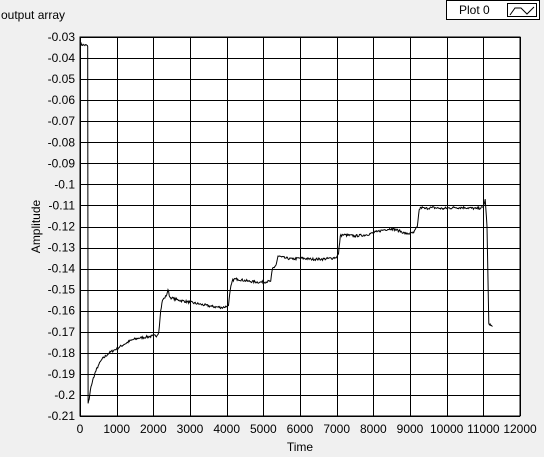 Image resolution: width=544 pixels, height=457 pixels. Describe the element at coordinates (263, 429) in the screenshot. I see `x-tick-label: 5000` at that location.